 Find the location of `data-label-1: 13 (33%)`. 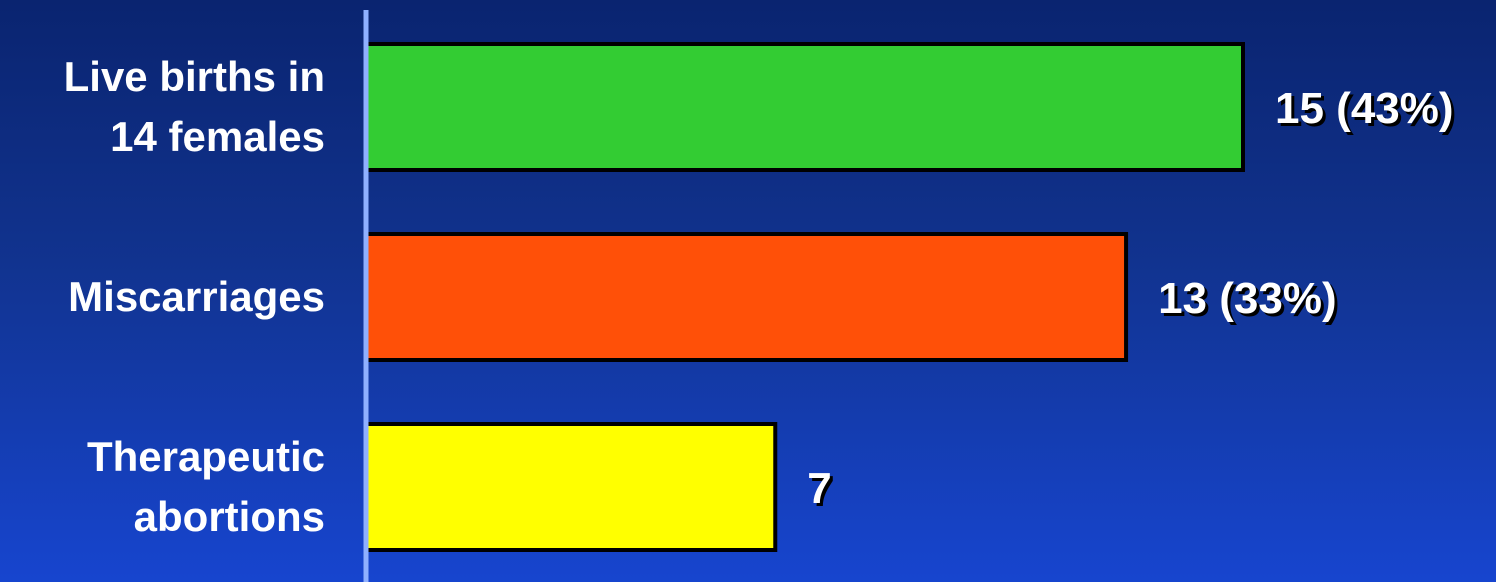

data-label-1: 13 (33%) is located at coordinates (1247, 298).